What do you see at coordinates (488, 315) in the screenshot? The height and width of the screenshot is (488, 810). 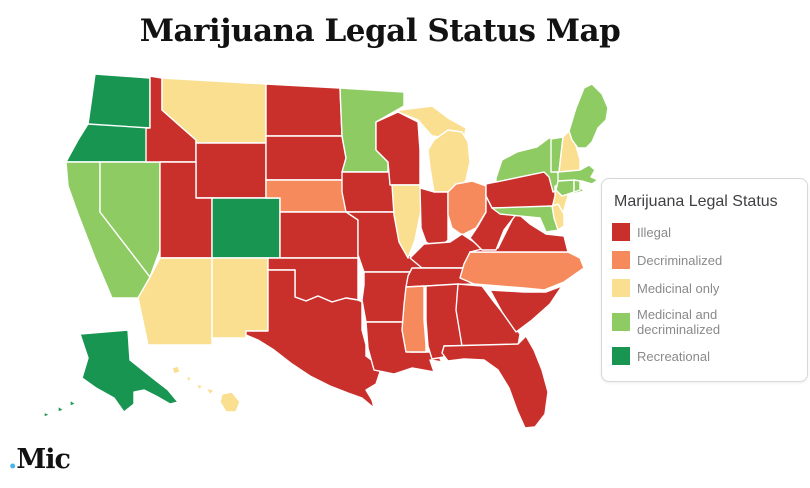 I see `state-ga` at bounding box center [488, 315].